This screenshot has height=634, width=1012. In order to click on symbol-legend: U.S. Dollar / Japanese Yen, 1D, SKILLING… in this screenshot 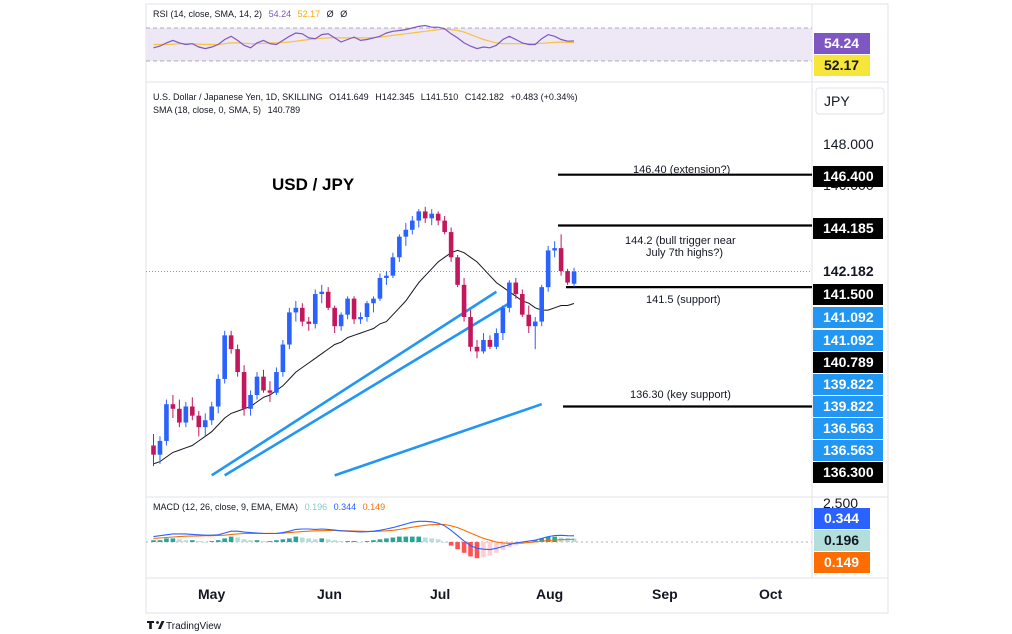, I will do `click(365, 97)`.